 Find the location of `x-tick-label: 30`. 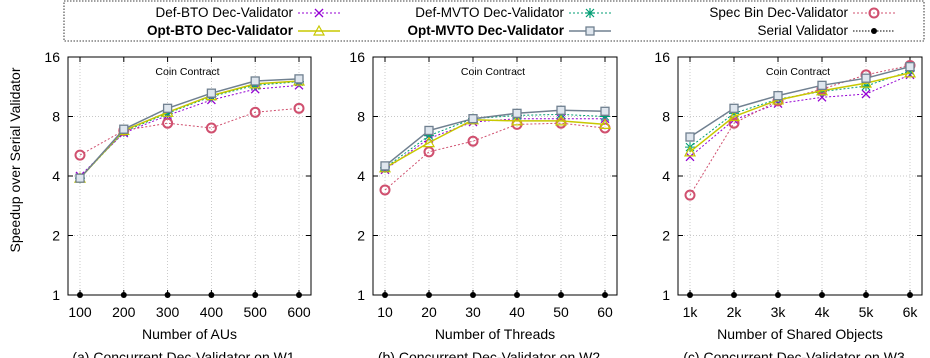

x-tick-label: 30 is located at coordinates (473, 312).